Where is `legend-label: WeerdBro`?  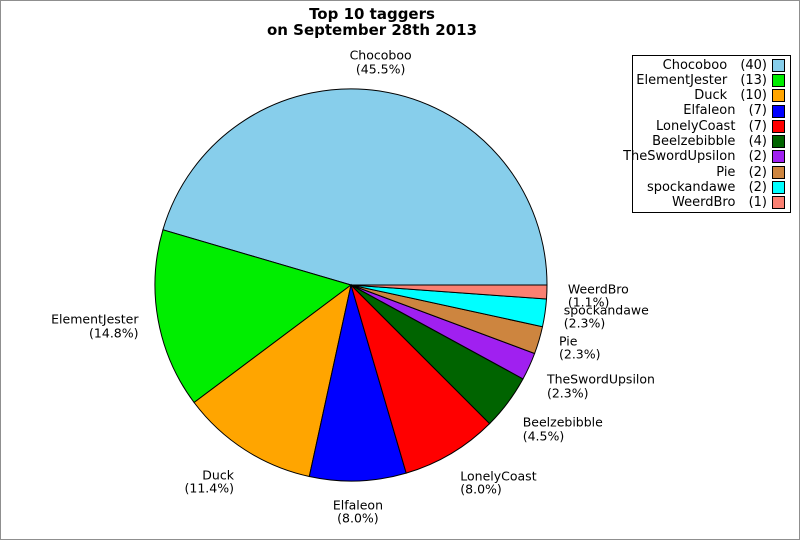 legend-label: WeerdBro is located at coordinates (704, 203).